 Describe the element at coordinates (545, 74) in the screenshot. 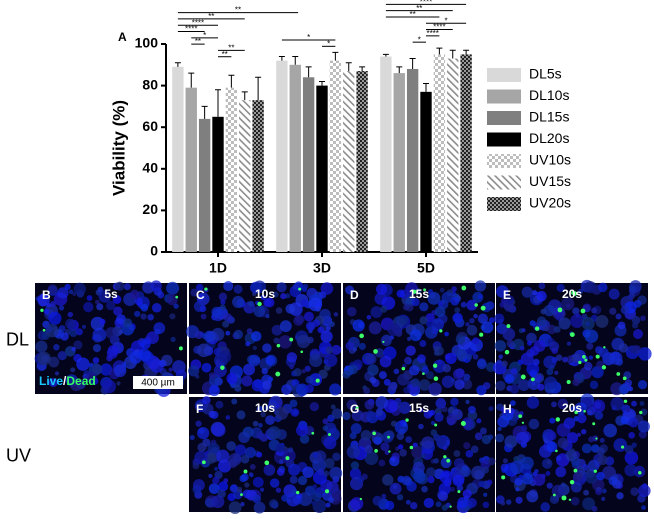

I see `legend-label: DL5s` at that location.